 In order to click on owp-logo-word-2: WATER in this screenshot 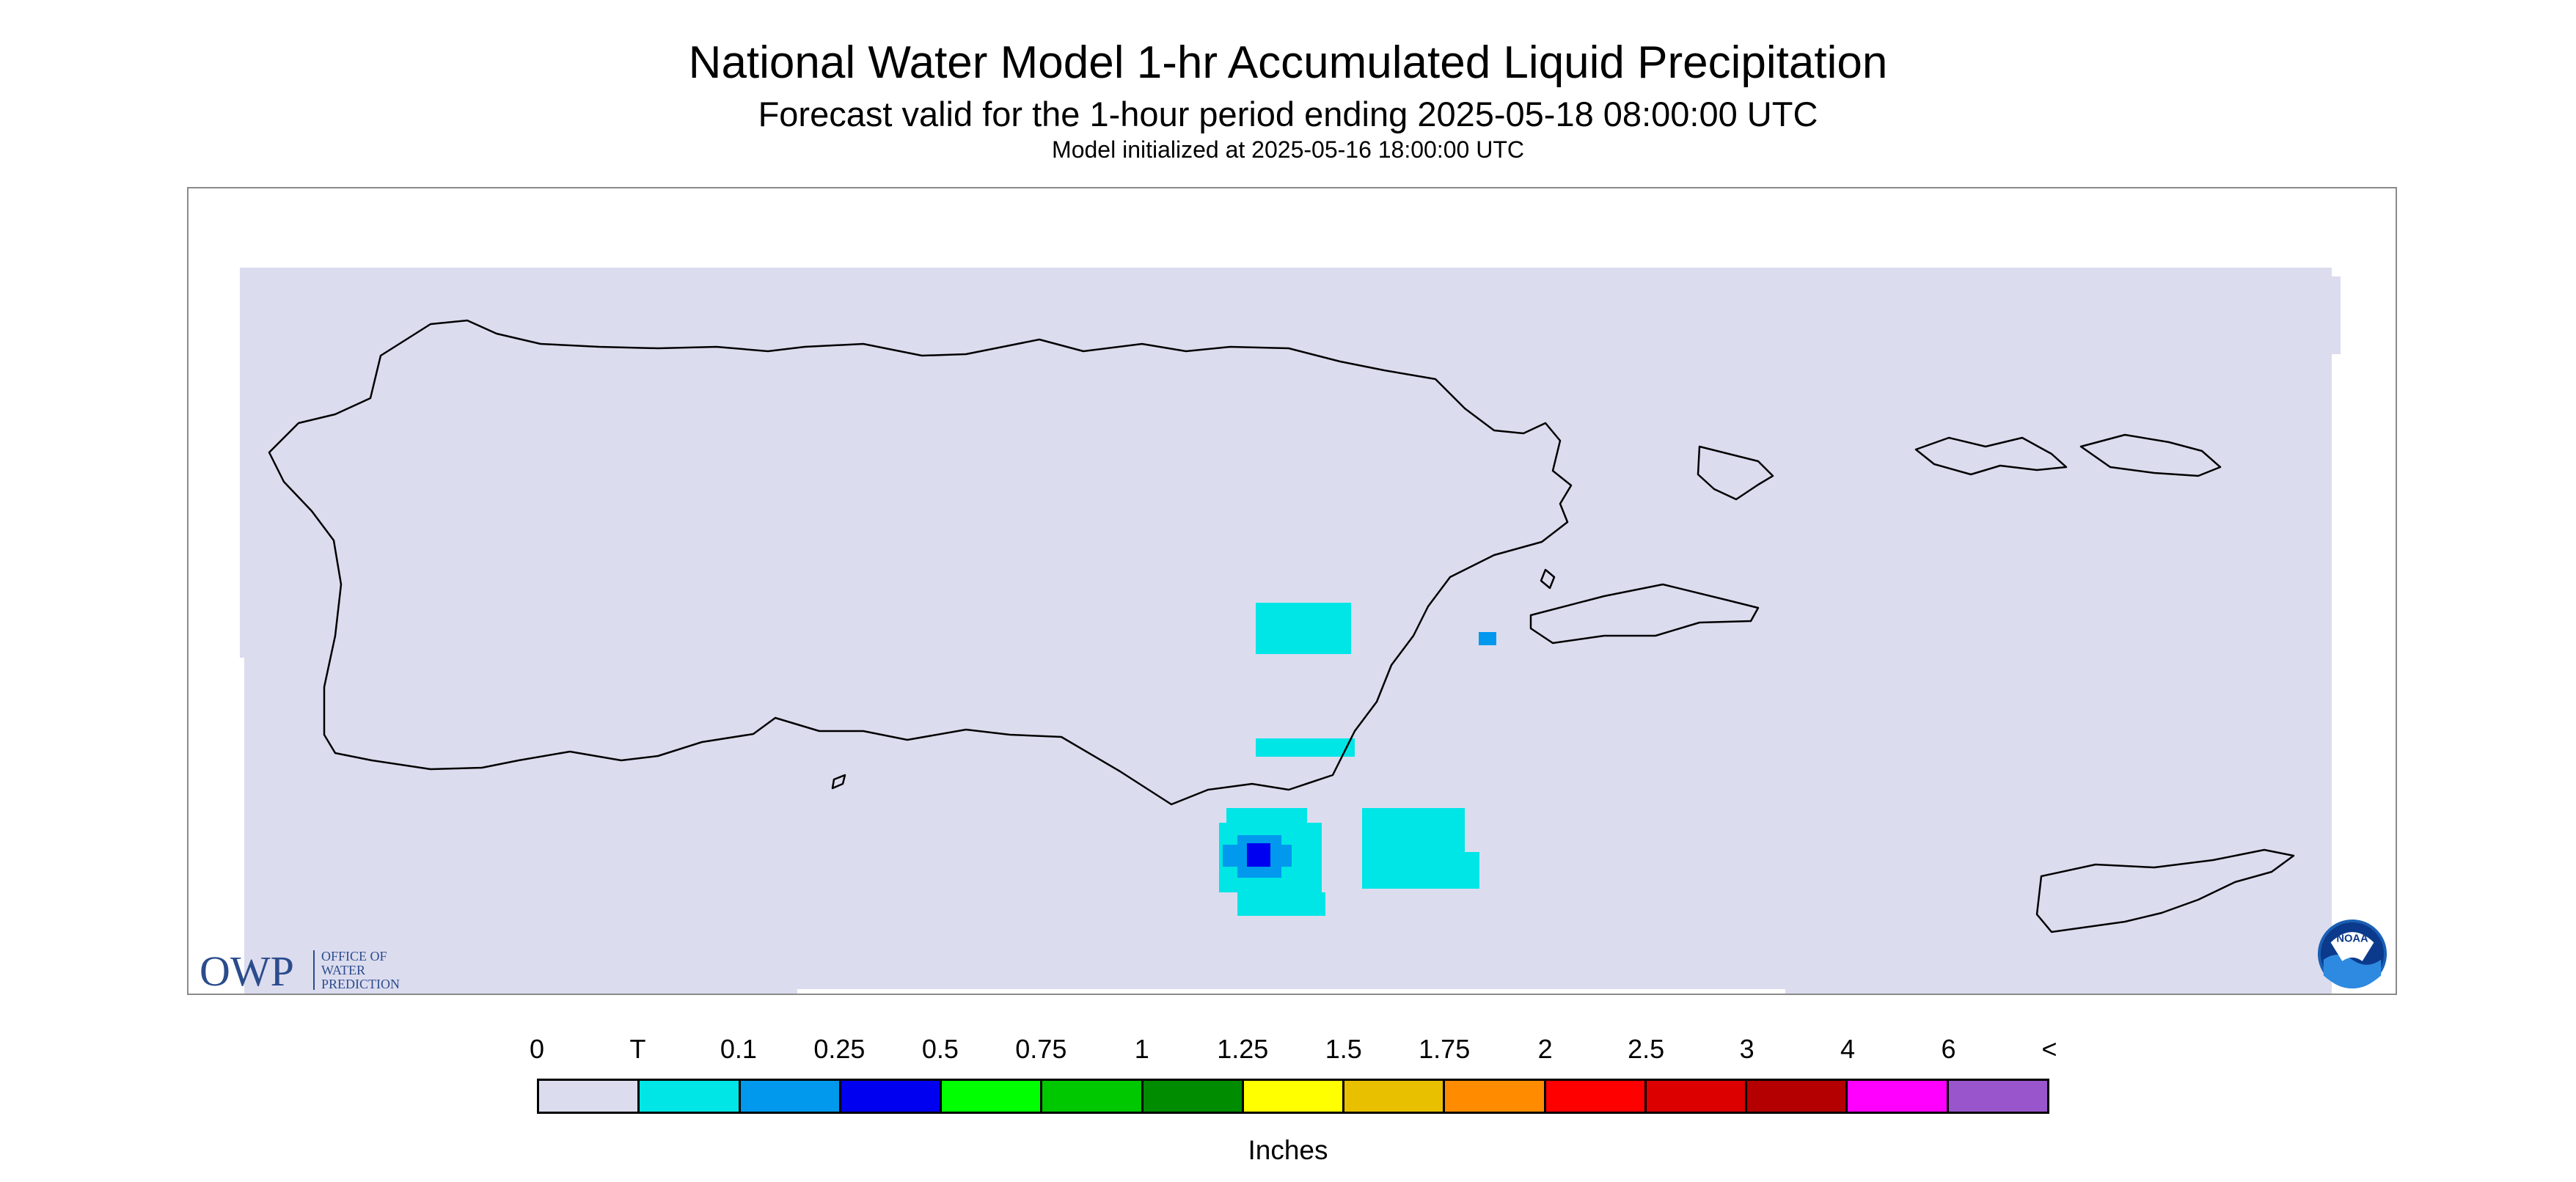, I will do `click(343, 970)`.